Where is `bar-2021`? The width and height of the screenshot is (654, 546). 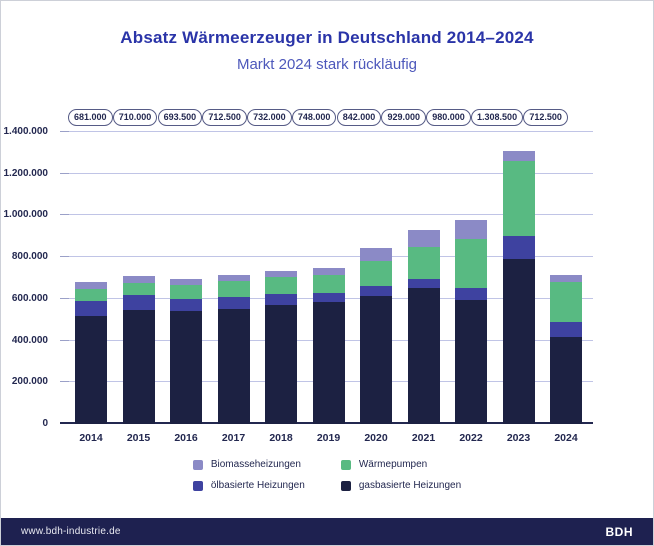
bar-2021 is located at coordinates (423, 327).